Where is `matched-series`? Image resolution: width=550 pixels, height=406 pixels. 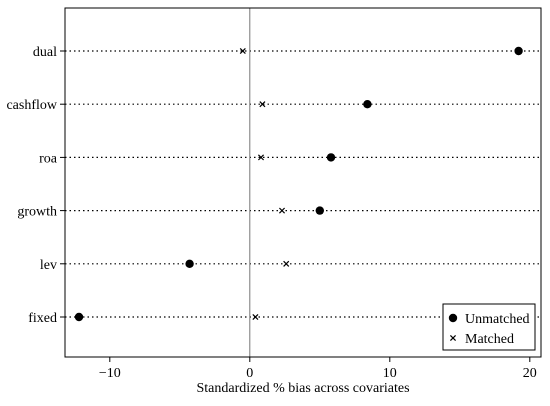 matched-series is located at coordinates (264, 184).